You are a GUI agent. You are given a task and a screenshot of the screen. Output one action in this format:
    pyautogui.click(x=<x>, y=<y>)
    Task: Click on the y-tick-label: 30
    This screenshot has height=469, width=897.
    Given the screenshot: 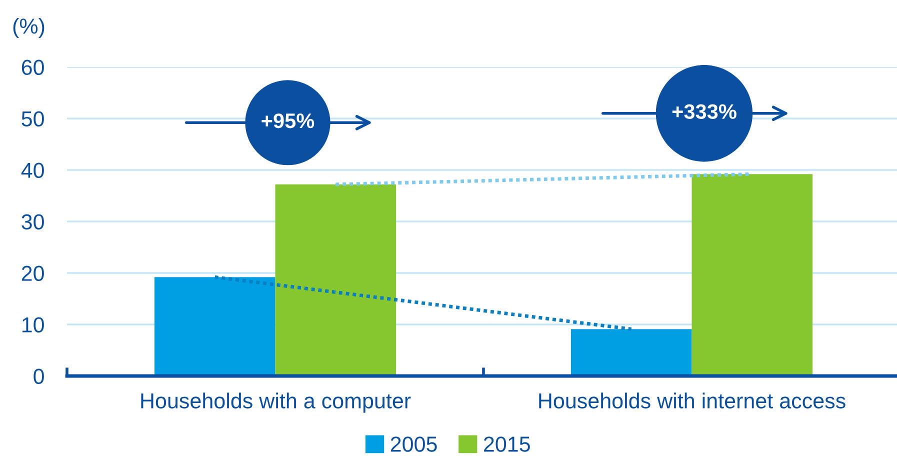 What is the action you would take?
    pyautogui.click(x=33, y=222)
    